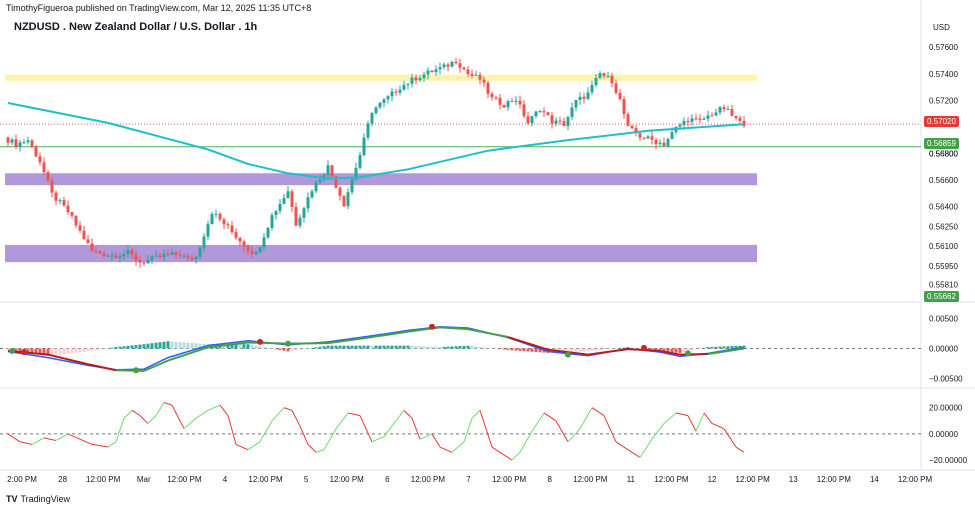 This screenshot has width=975, height=510. I want to click on time-tick-label: 6, so click(387, 479).